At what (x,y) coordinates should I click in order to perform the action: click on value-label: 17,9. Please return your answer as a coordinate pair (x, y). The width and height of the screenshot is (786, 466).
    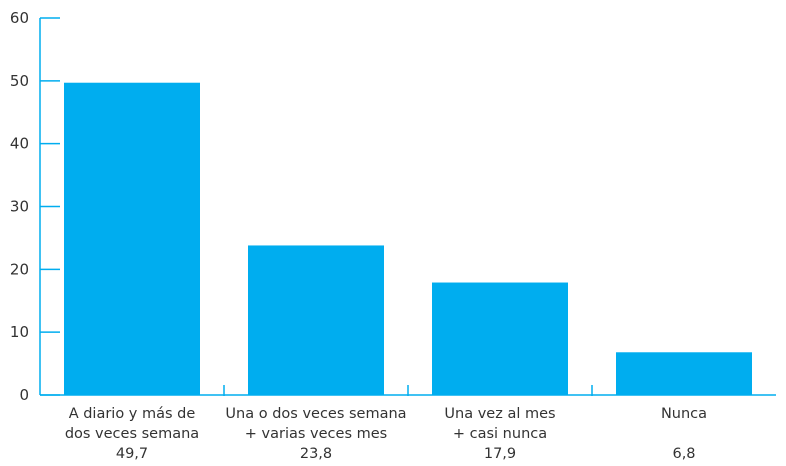
    Looking at the image, I should click on (500, 454).